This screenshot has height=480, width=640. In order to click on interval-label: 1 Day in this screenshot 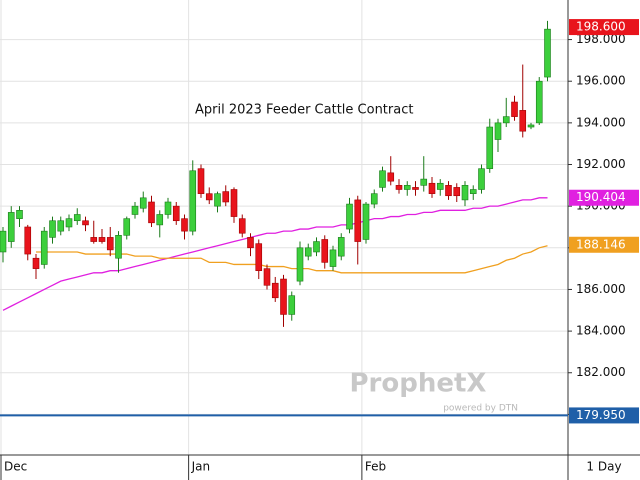, I will do `click(603, 467)`.